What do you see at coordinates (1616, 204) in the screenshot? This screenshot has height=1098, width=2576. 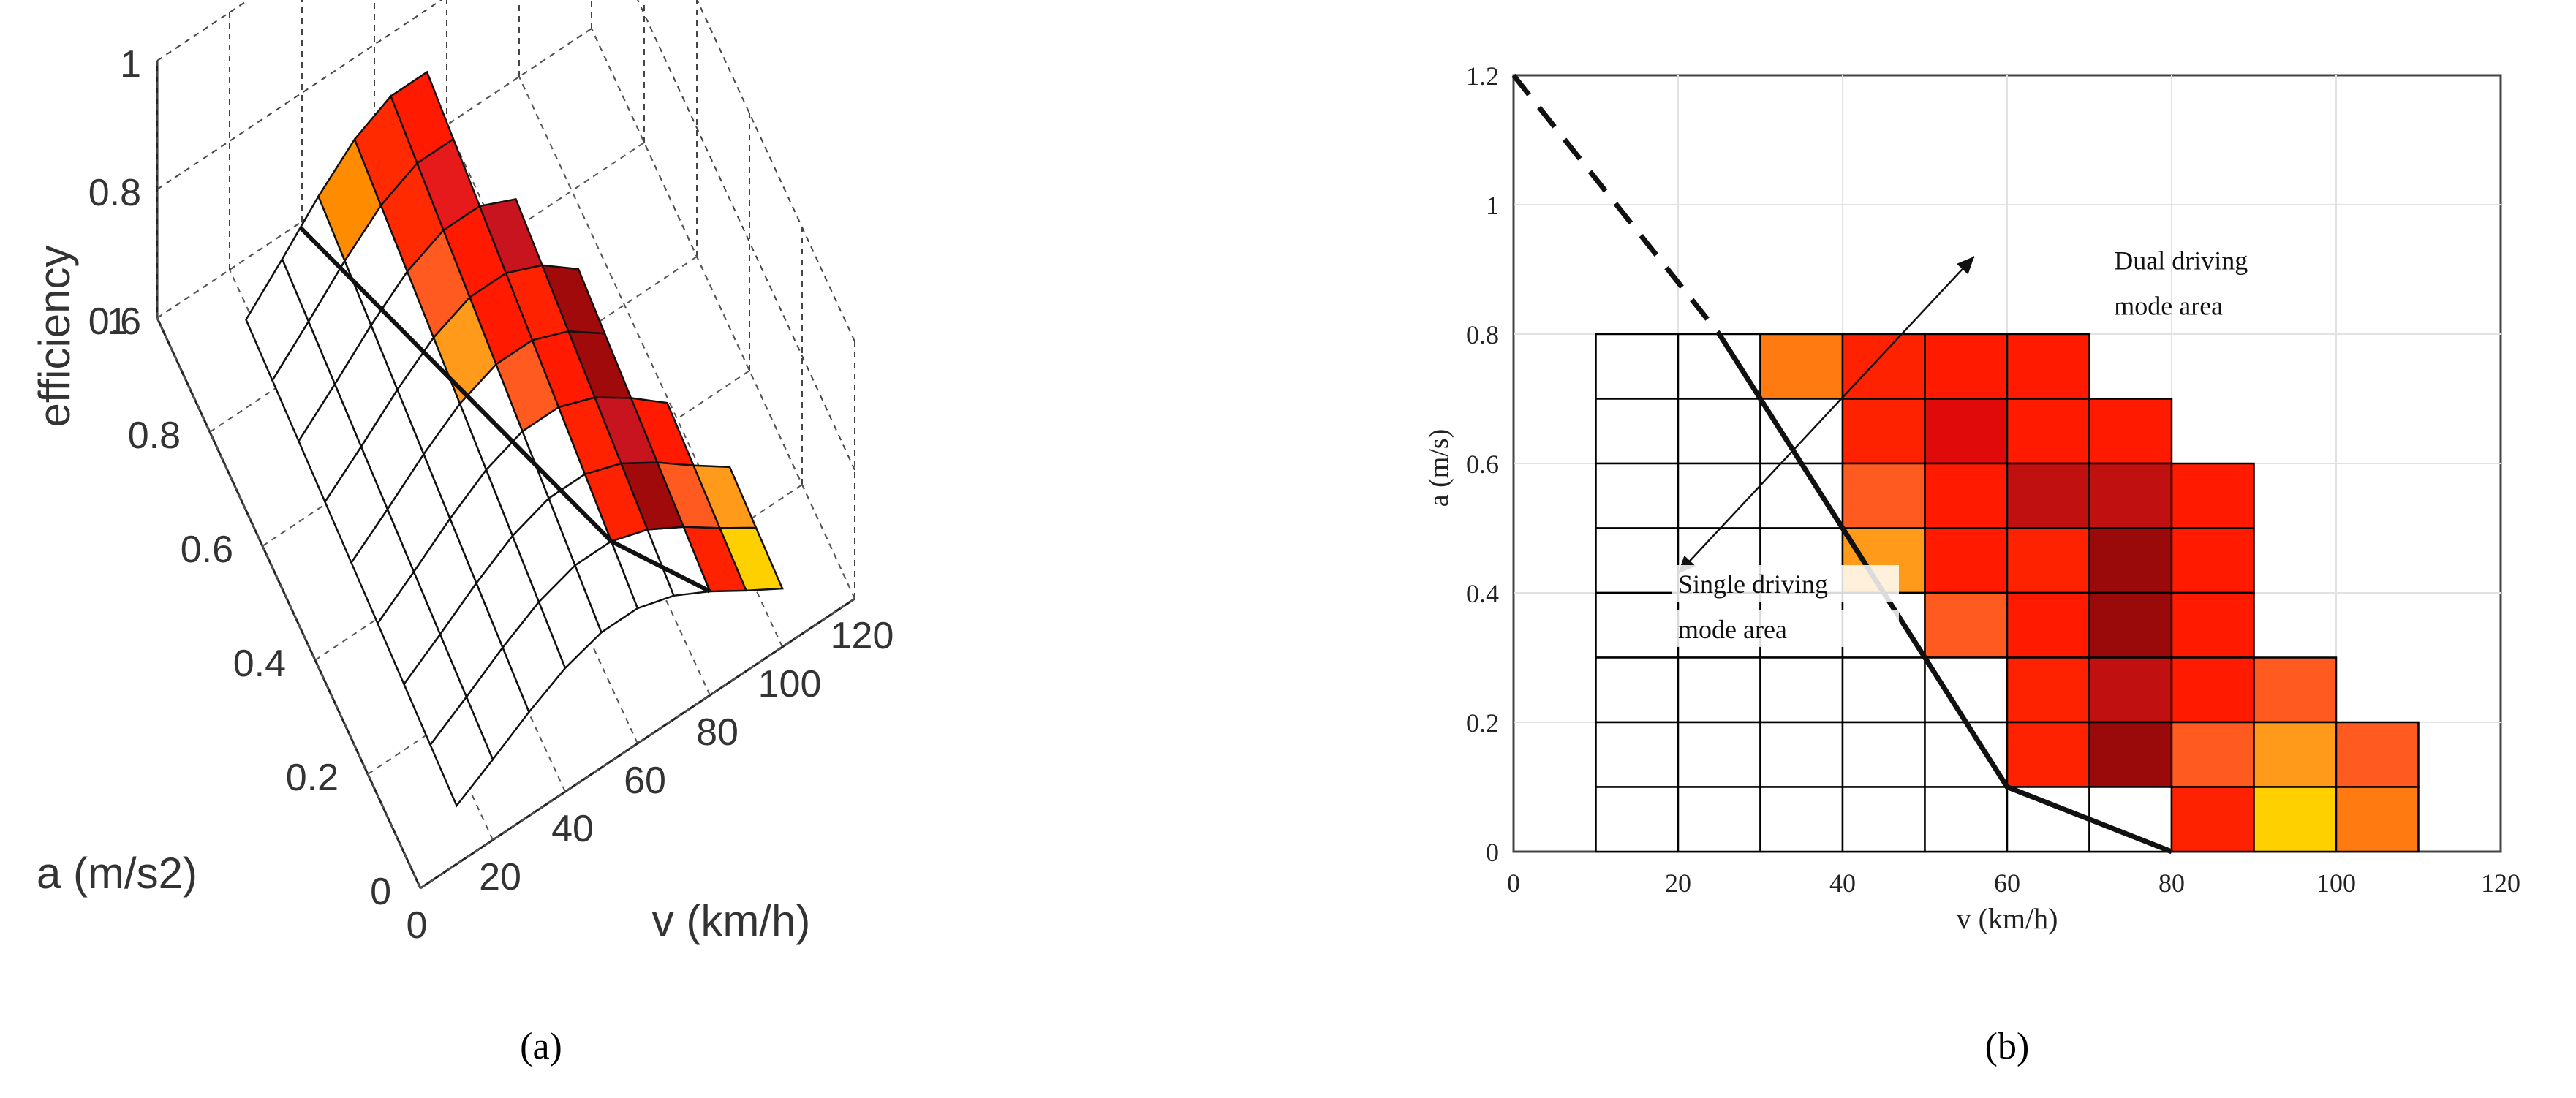 I see `b-boundary-dashed-line` at bounding box center [1616, 204].